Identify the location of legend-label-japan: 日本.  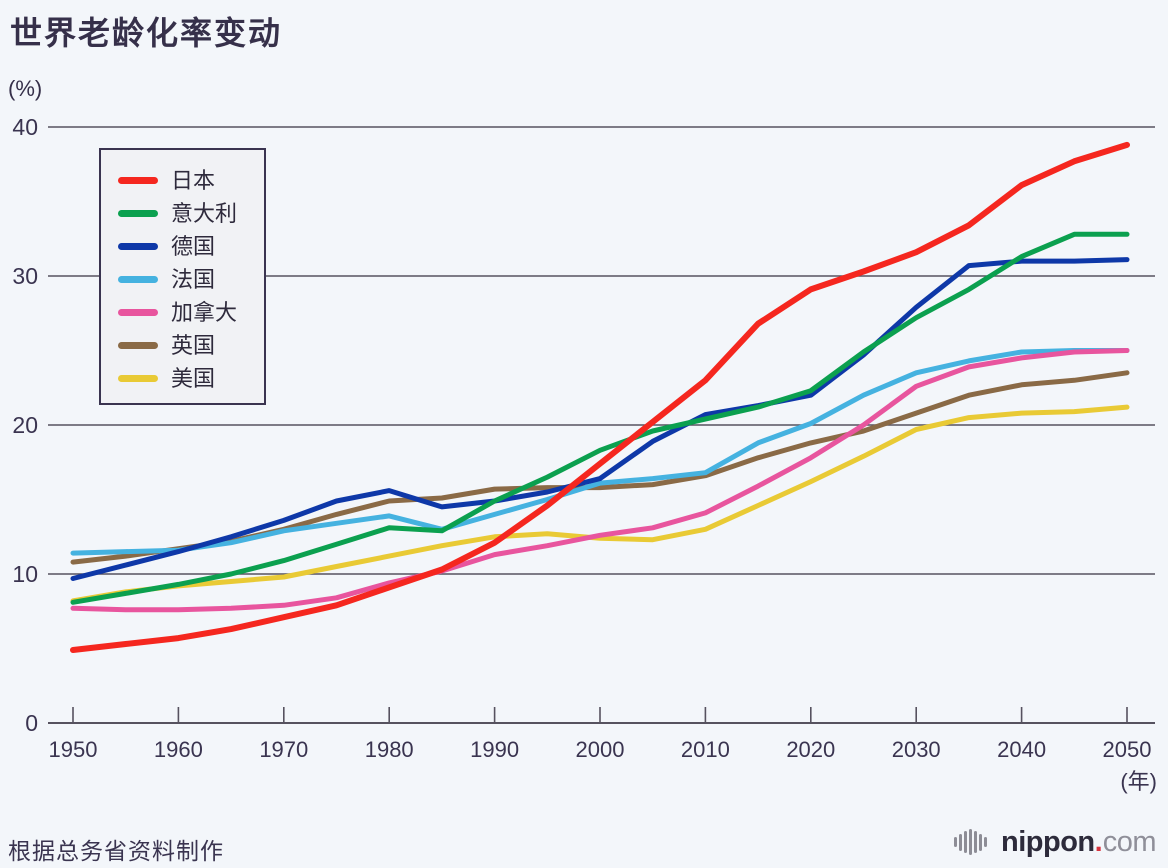
(193, 180).